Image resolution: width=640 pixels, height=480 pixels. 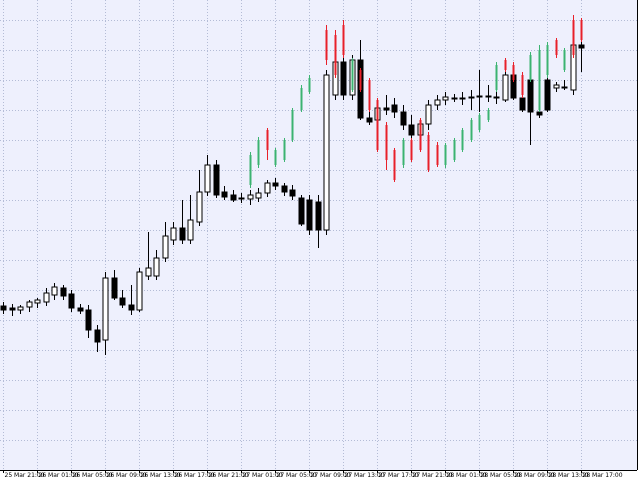 I want to click on x-tick-label: 28 Mar 01:00, so click(x=467, y=475).